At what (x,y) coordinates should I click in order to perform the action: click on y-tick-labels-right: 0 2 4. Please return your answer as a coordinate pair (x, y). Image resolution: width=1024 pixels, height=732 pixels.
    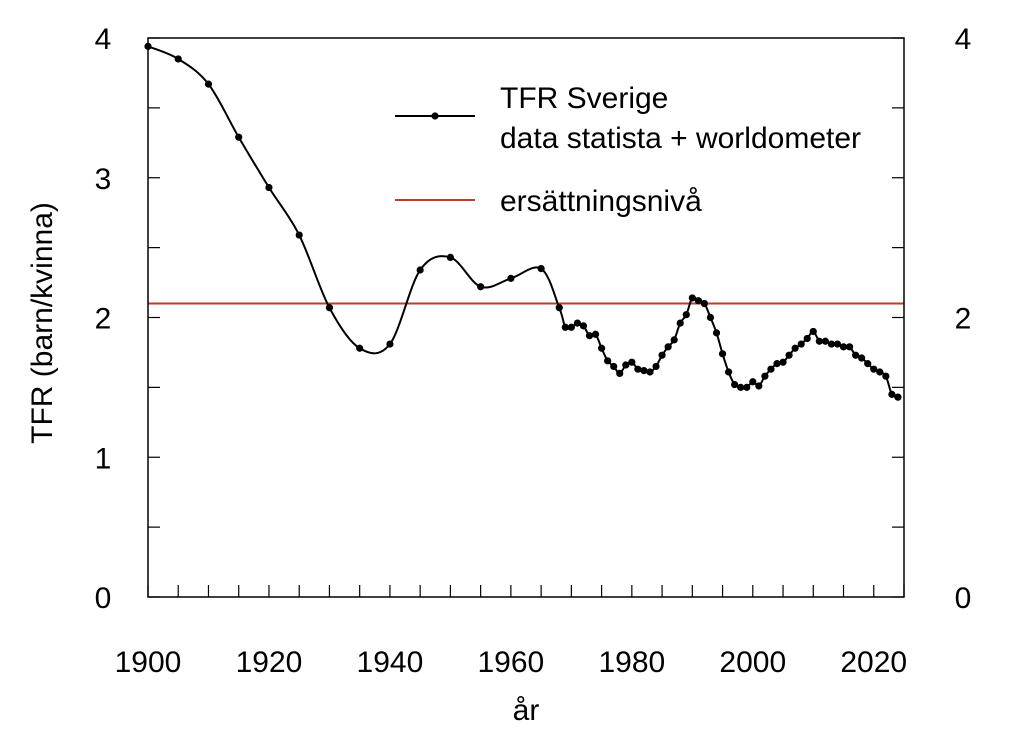
    Looking at the image, I should click on (963, 319).